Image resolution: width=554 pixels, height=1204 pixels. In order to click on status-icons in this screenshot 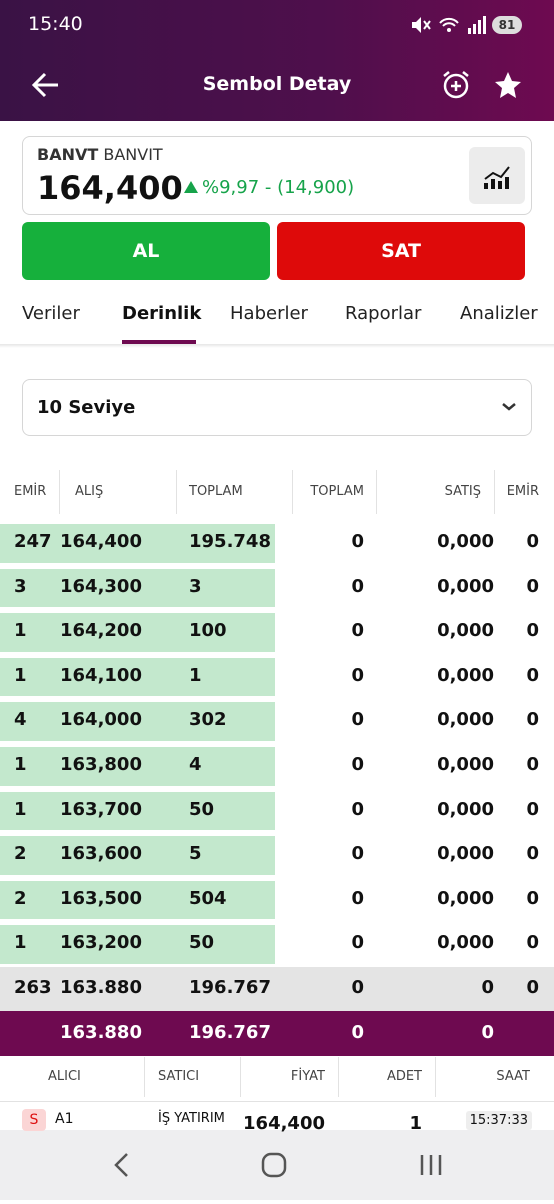, I will do `click(449, 25)`.